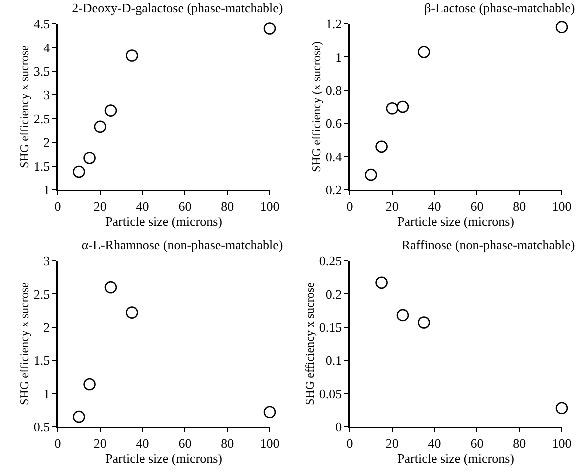  I want to click on y-tick-label: 1.2, so click(334, 24).